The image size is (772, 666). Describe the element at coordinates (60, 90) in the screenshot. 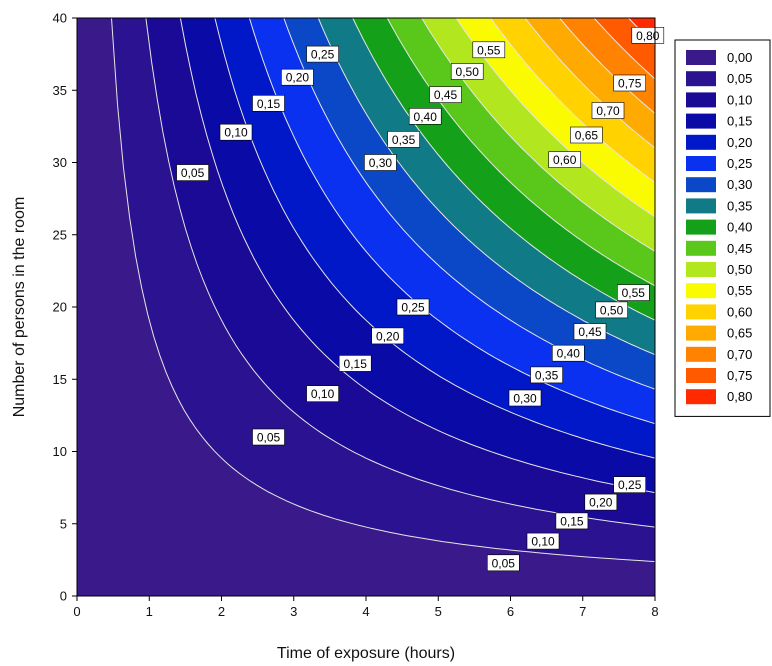

I see `y-tick-label: 35` at that location.